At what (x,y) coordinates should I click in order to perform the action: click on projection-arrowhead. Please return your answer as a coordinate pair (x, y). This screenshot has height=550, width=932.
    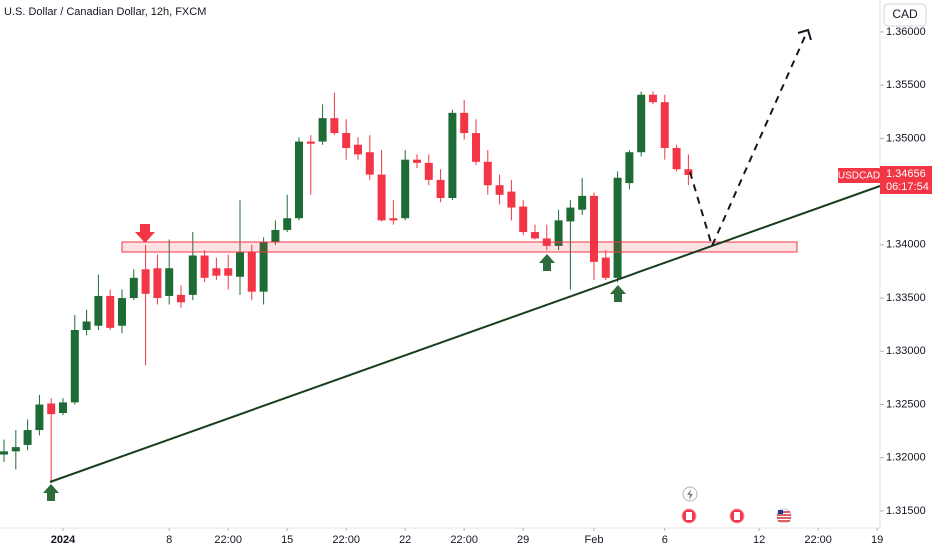
    Looking at the image, I should click on (804, 34).